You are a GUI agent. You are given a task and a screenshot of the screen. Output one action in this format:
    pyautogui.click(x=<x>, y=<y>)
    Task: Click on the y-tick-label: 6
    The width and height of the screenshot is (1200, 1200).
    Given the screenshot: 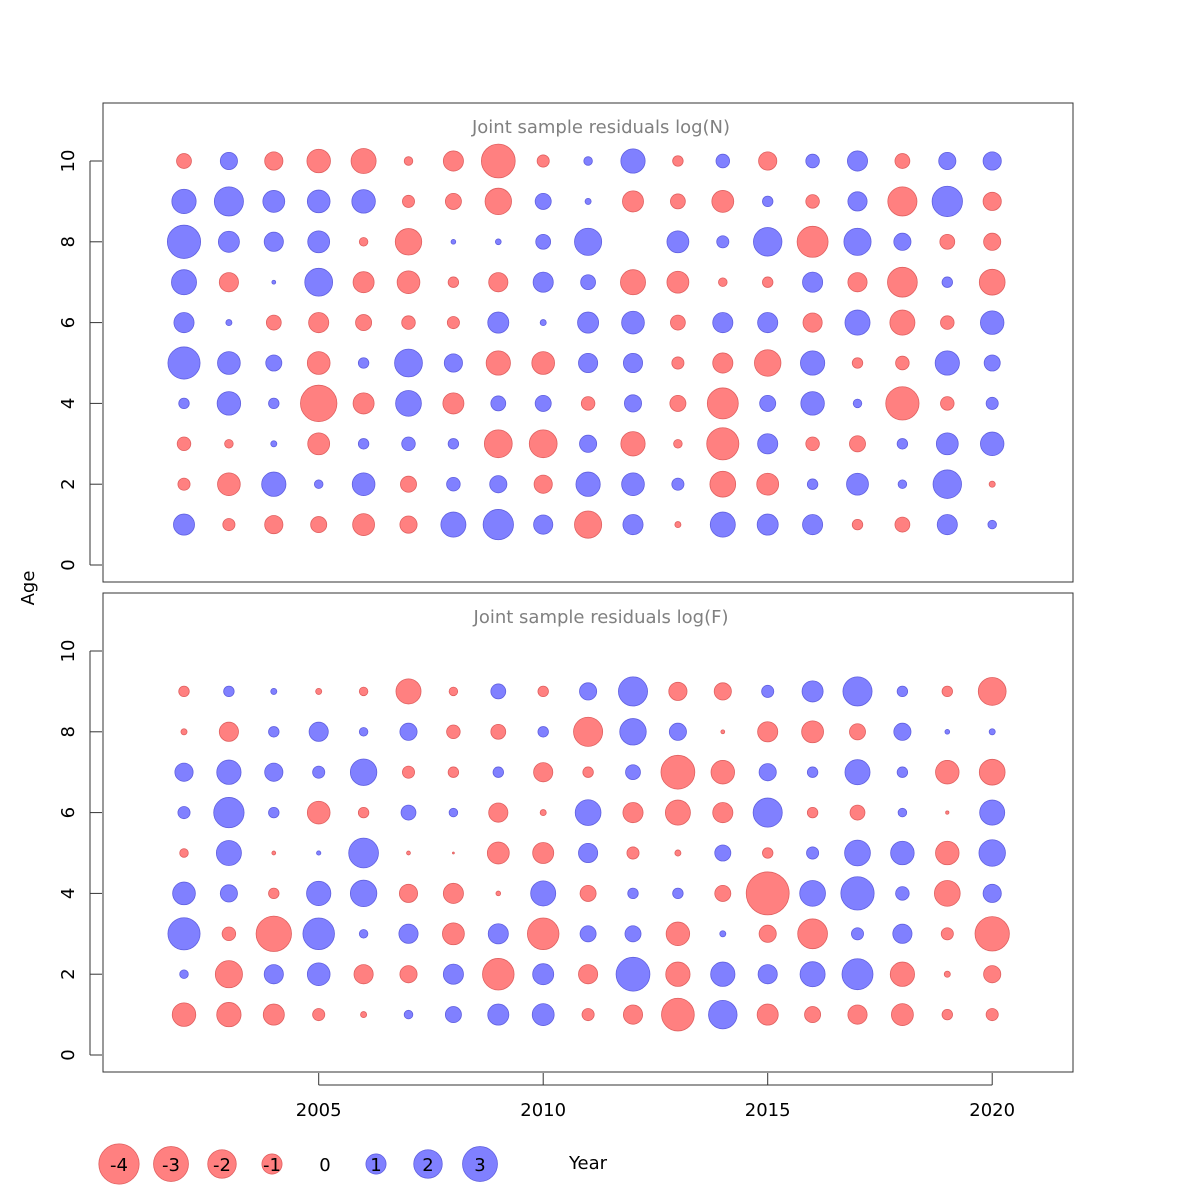 What is the action you would take?
    pyautogui.click(x=68, y=812)
    